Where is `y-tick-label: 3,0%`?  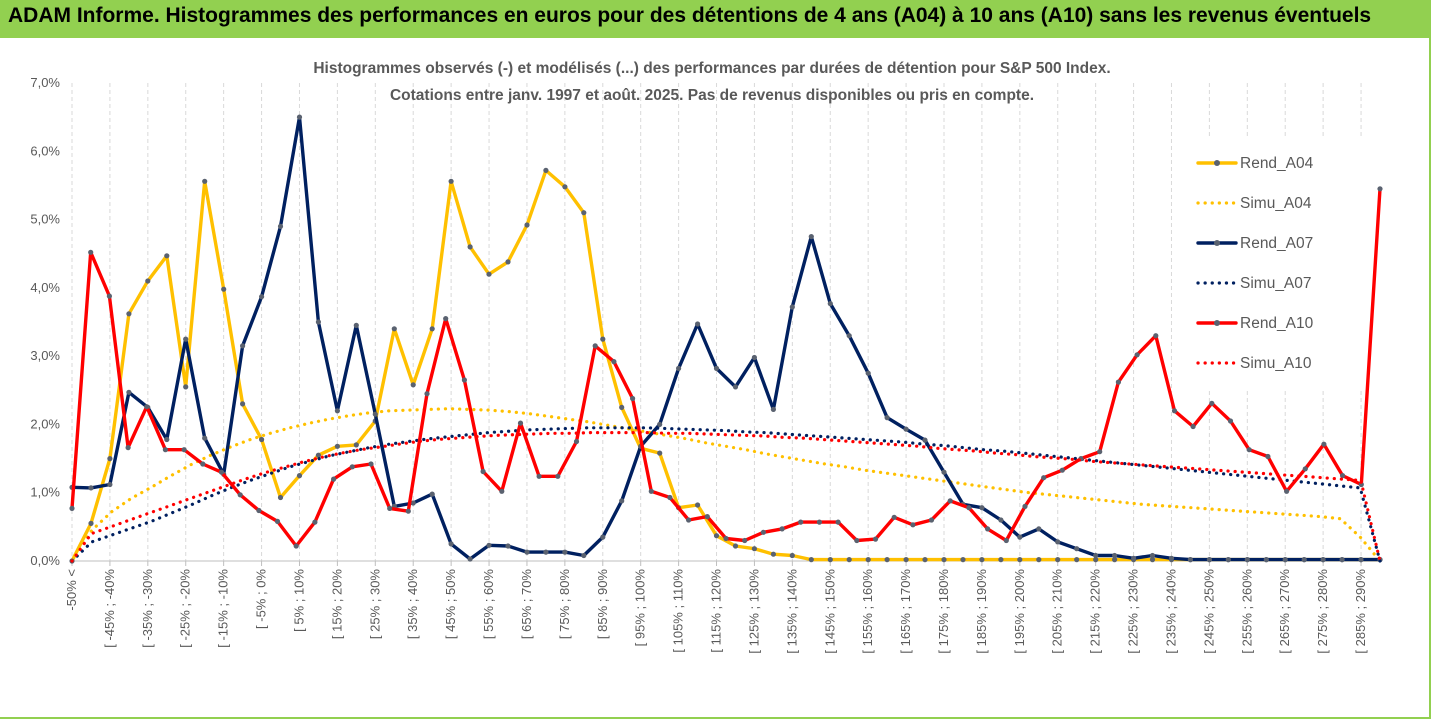 y-tick-label: 3,0% is located at coordinates (45, 355).